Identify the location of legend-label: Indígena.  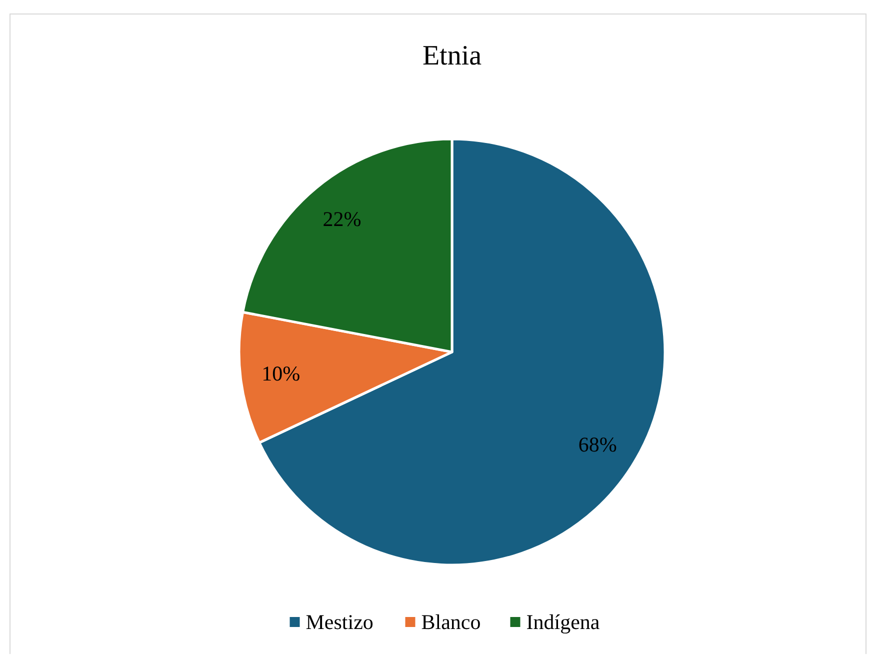
(563, 622).